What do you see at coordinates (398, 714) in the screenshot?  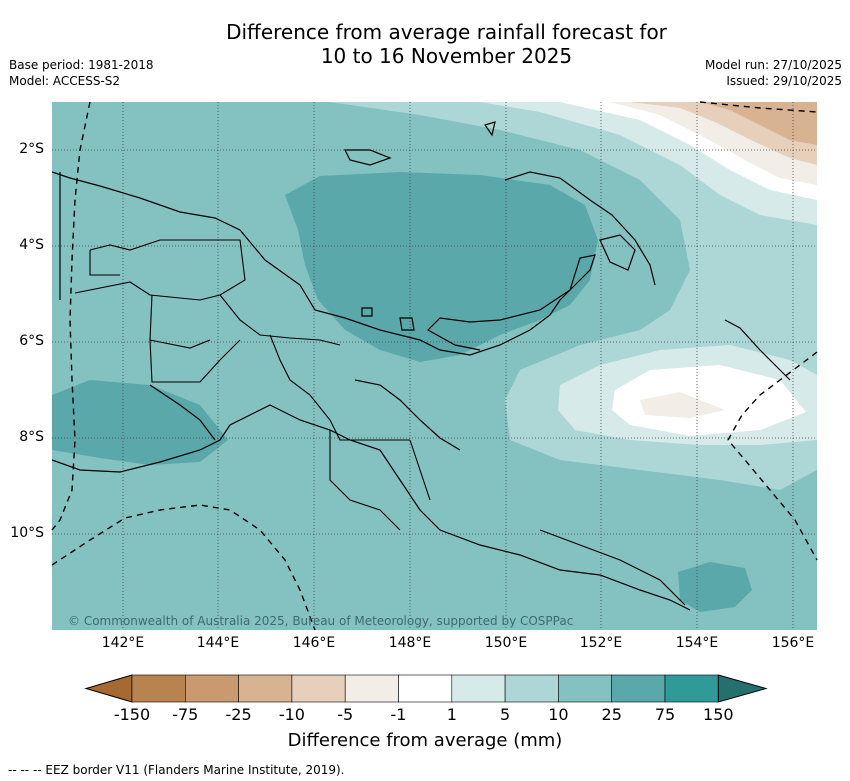 I see `colorbar-tick-label: -1` at bounding box center [398, 714].